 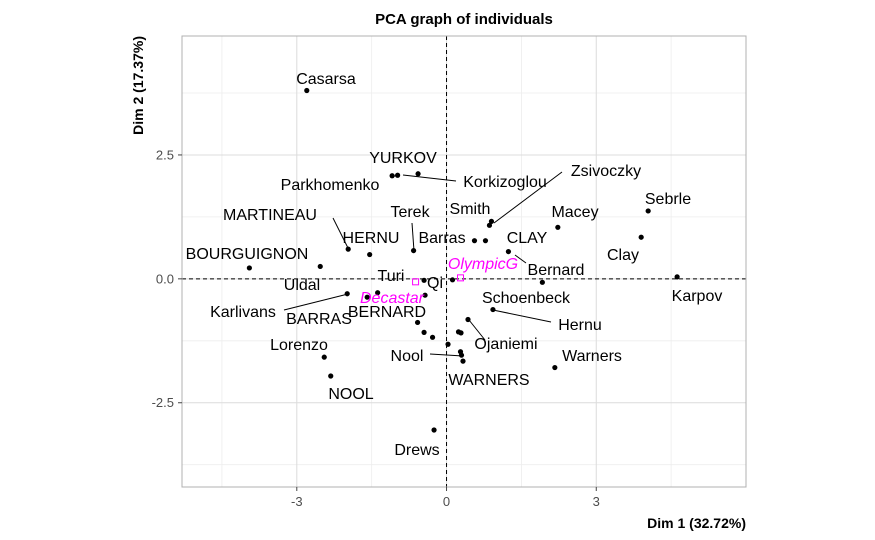 What do you see at coordinates (165, 278) in the screenshot?
I see `y-tick-label: 0.0` at bounding box center [165, 278].